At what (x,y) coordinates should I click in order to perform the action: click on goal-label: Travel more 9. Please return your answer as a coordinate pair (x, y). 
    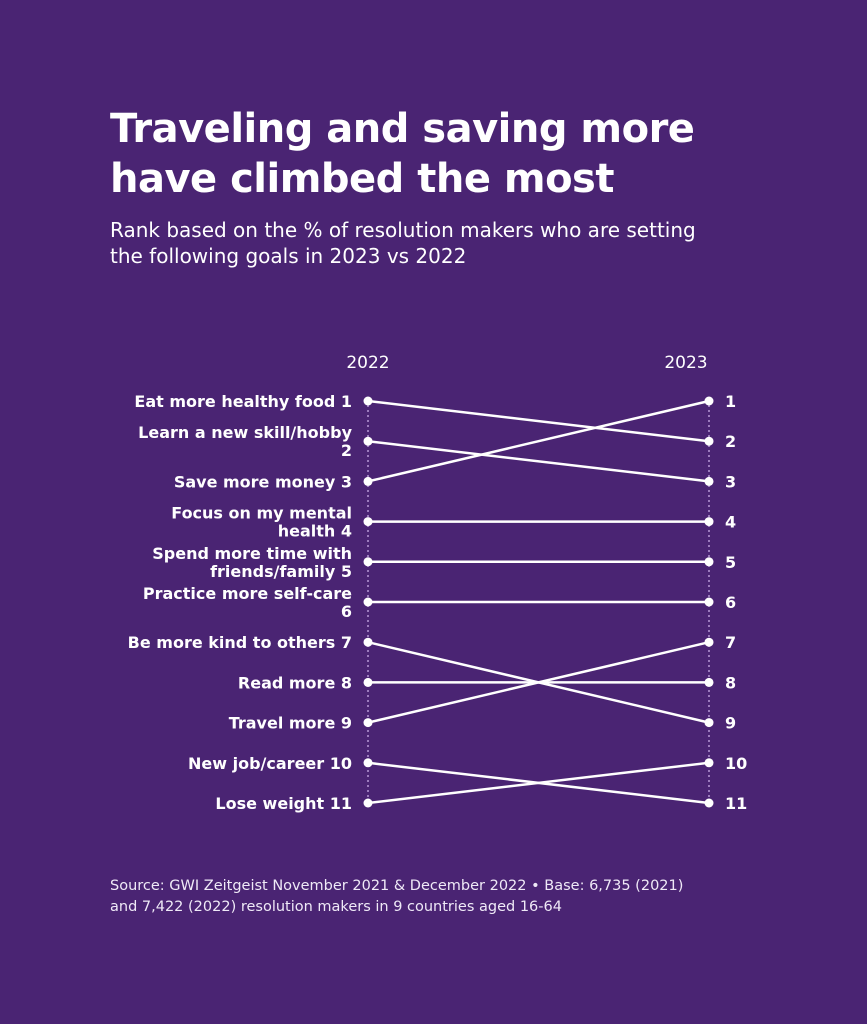
    Looking at the image, I should click on (290, 723).